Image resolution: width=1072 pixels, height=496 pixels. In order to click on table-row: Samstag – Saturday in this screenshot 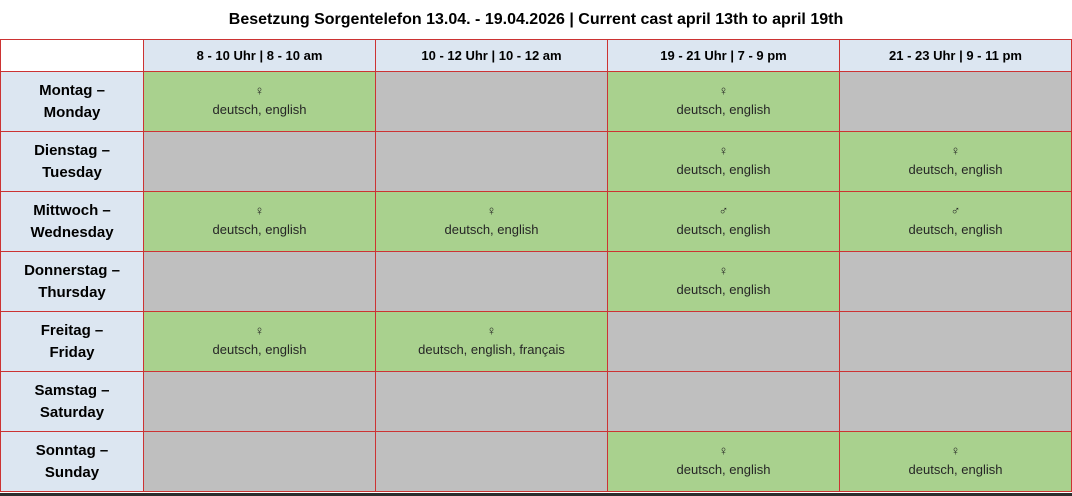, I will do `click(536, 402)`.